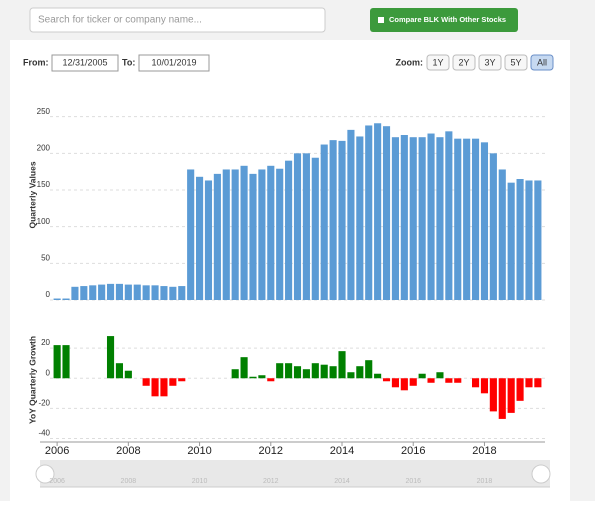 The image size is (595, 506). Describe the element at coordinates (44, 147) in the screenshot. I see `y-tick-label: 200` at that location.